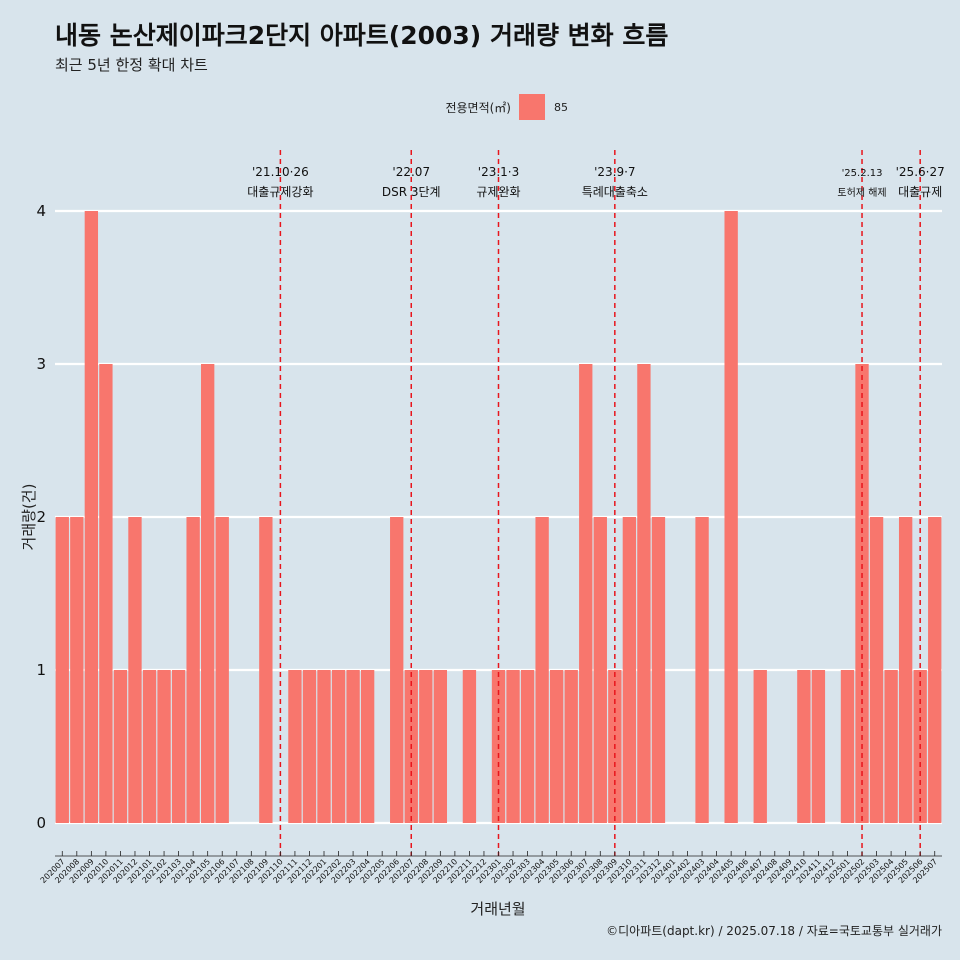  I want to click on legend-swatch, so click(532, 107).